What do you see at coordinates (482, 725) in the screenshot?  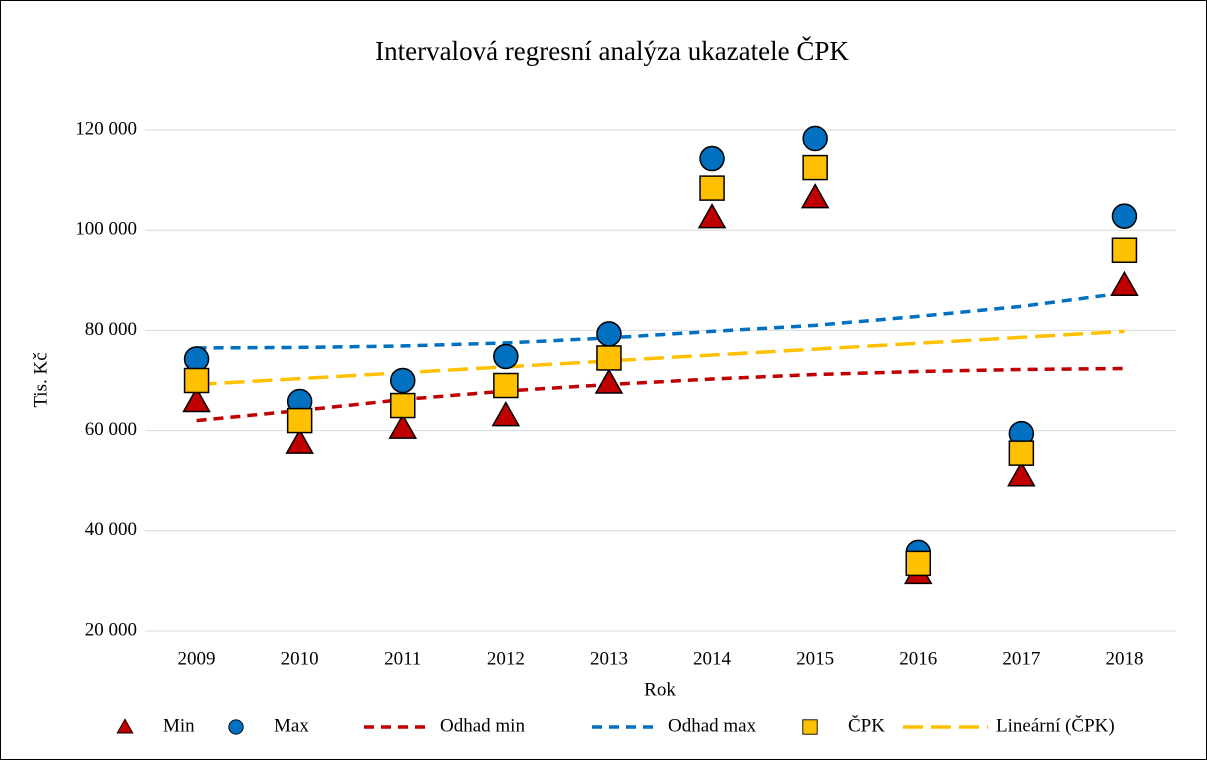 I see `legend-label: Odhad min` at bounding box center [482, 725].